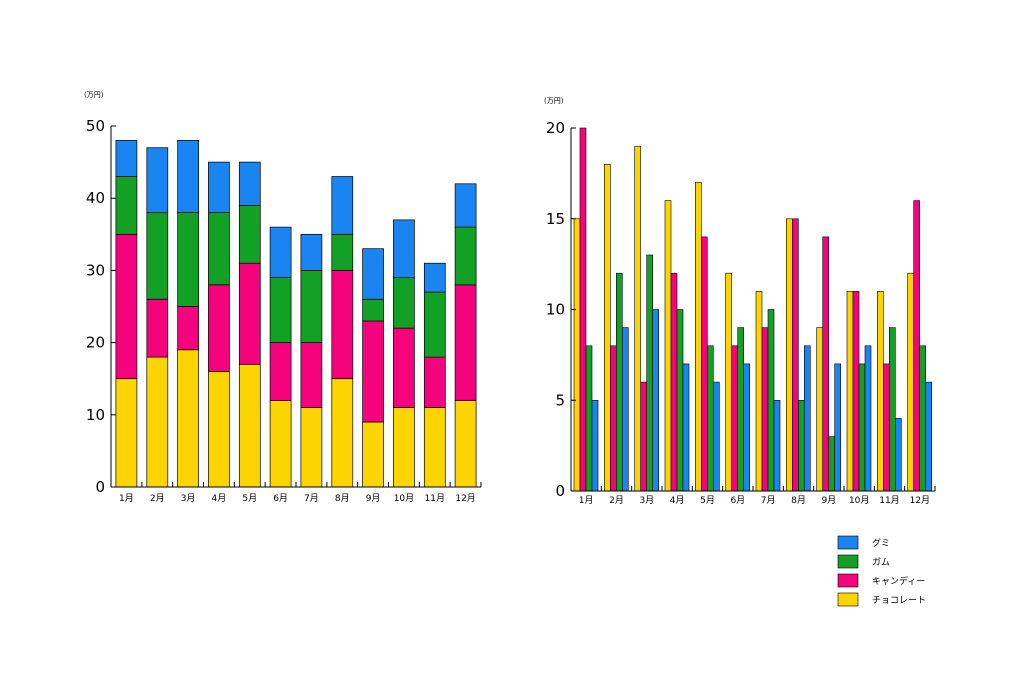 Image resolution: width=1024 pixels, height=691 pixels. I want to click on x-tick-label: 2月, so click(157, 498).